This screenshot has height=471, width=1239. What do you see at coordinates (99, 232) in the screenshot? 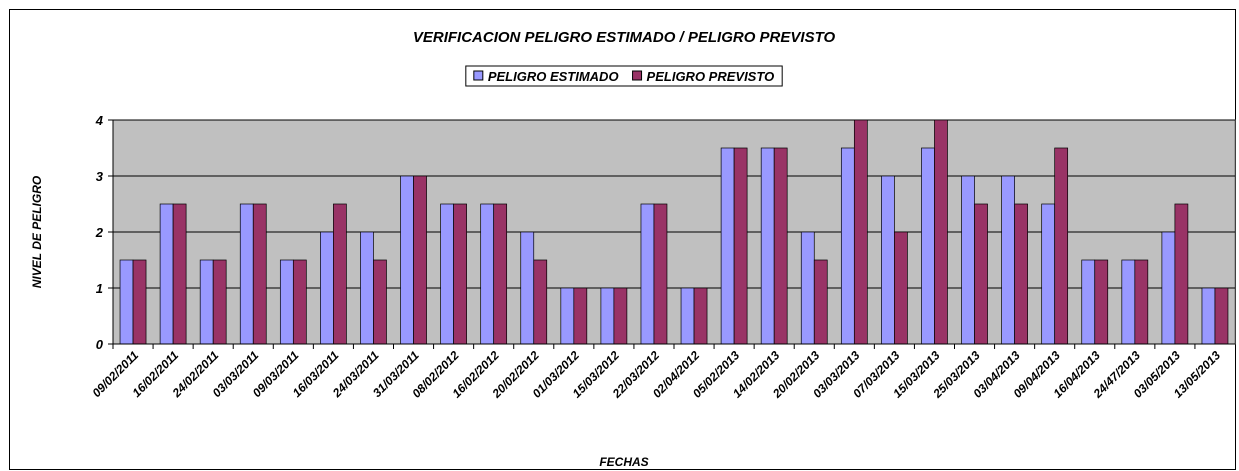
I see `y-tick-label: 2` at bounding box center [99, 232].